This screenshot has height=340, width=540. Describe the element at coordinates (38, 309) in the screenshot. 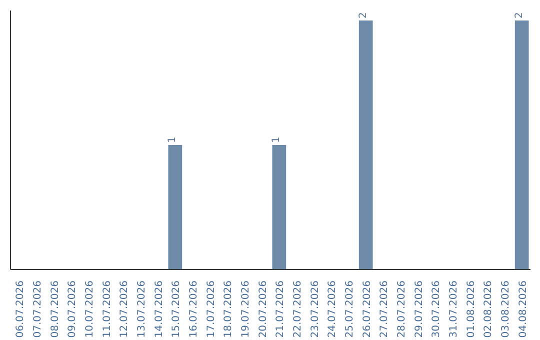

I see `x-tick-label: 07.07.2026` at that location.